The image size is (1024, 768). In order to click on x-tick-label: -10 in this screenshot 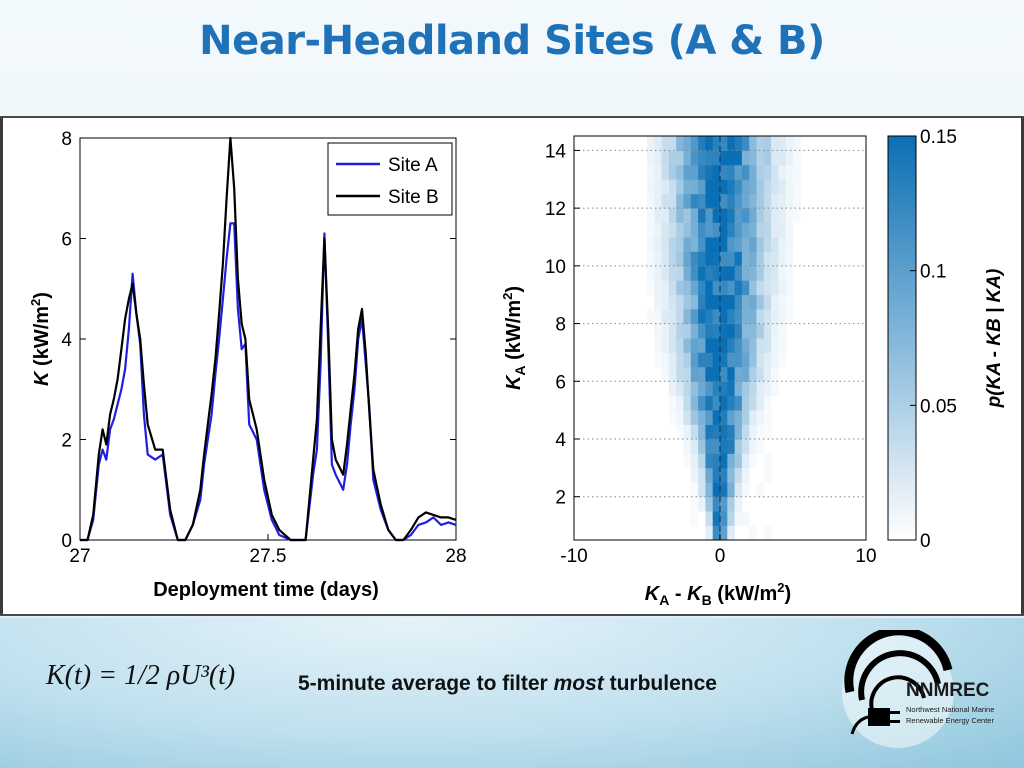, I will do `click(573, 556)`.